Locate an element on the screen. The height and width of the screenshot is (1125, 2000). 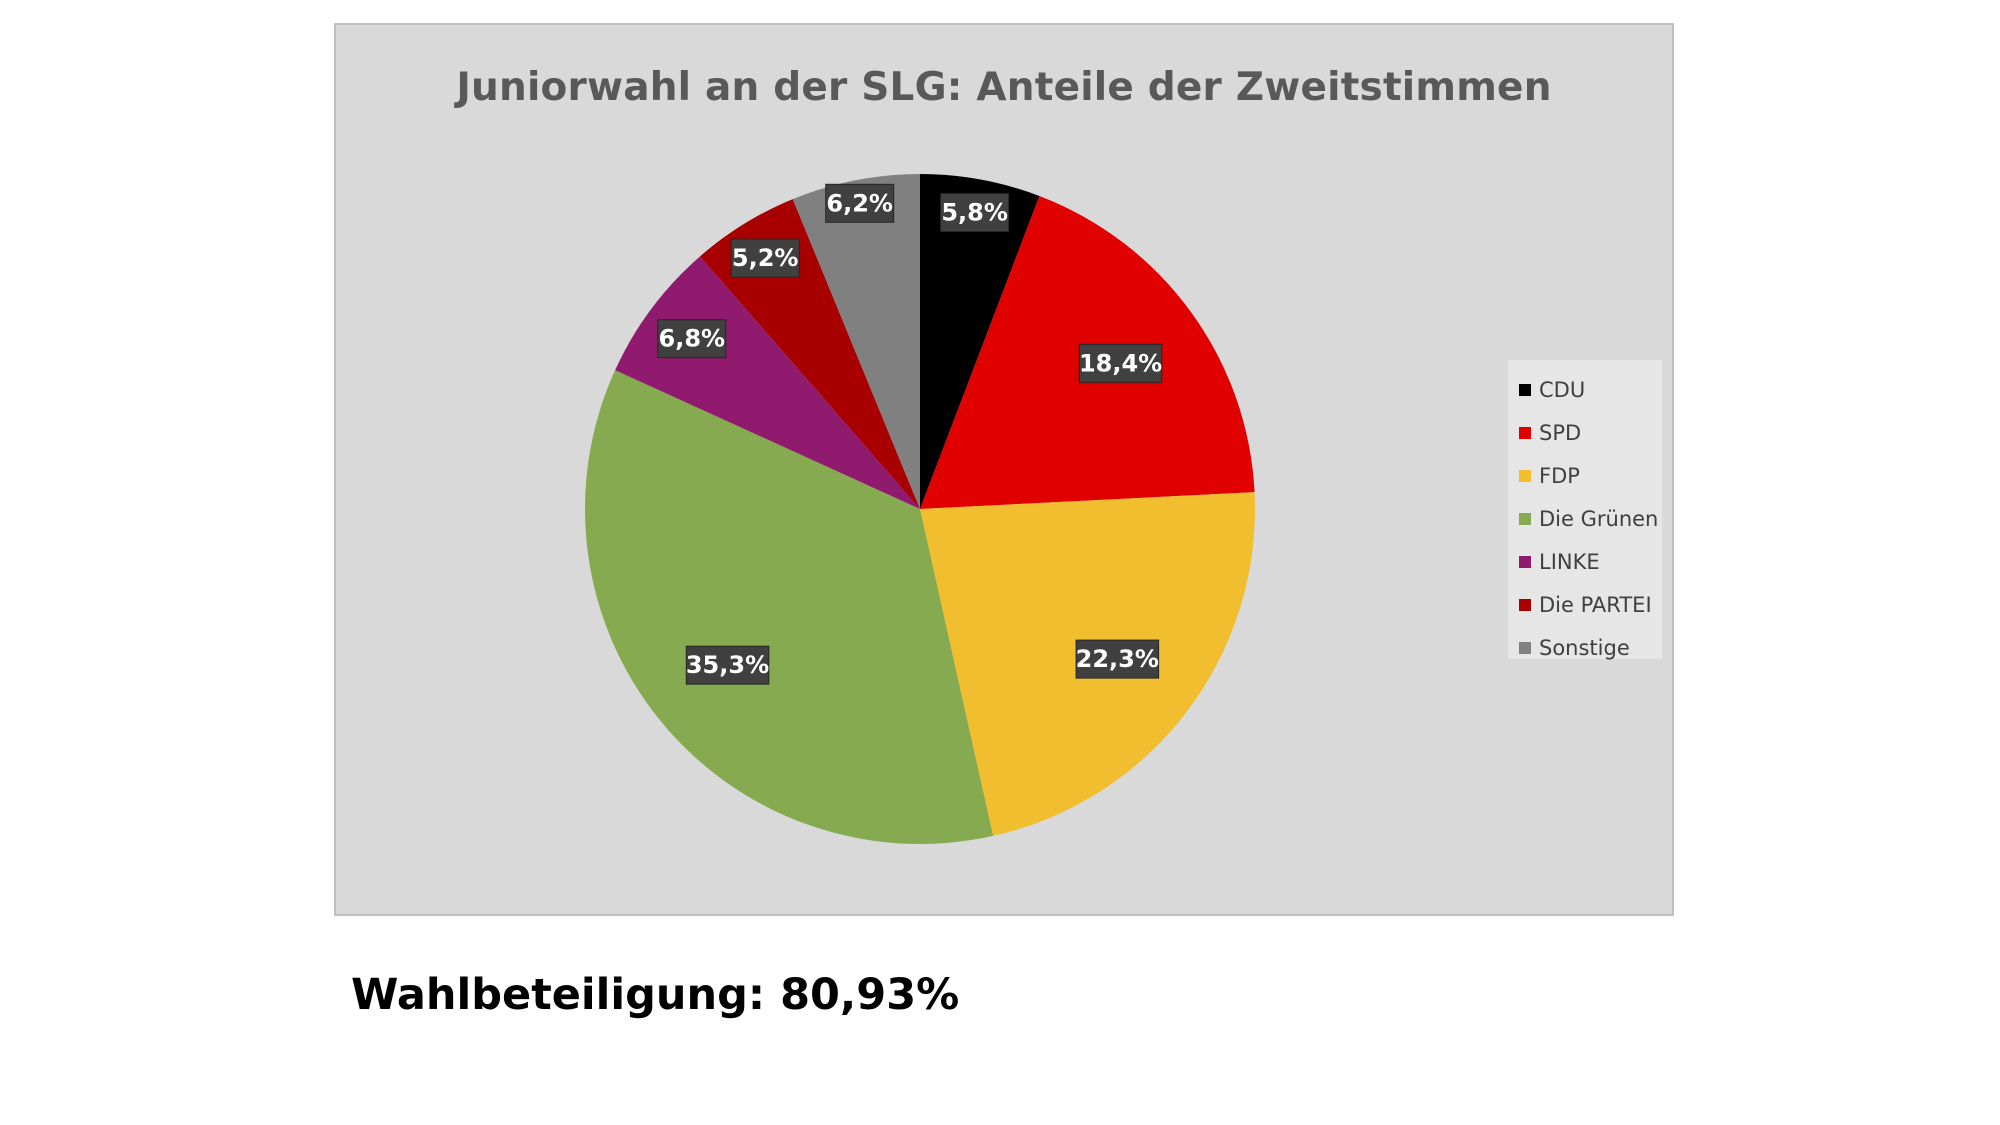
data-label-box-linke is located at coordinates (692, 339).